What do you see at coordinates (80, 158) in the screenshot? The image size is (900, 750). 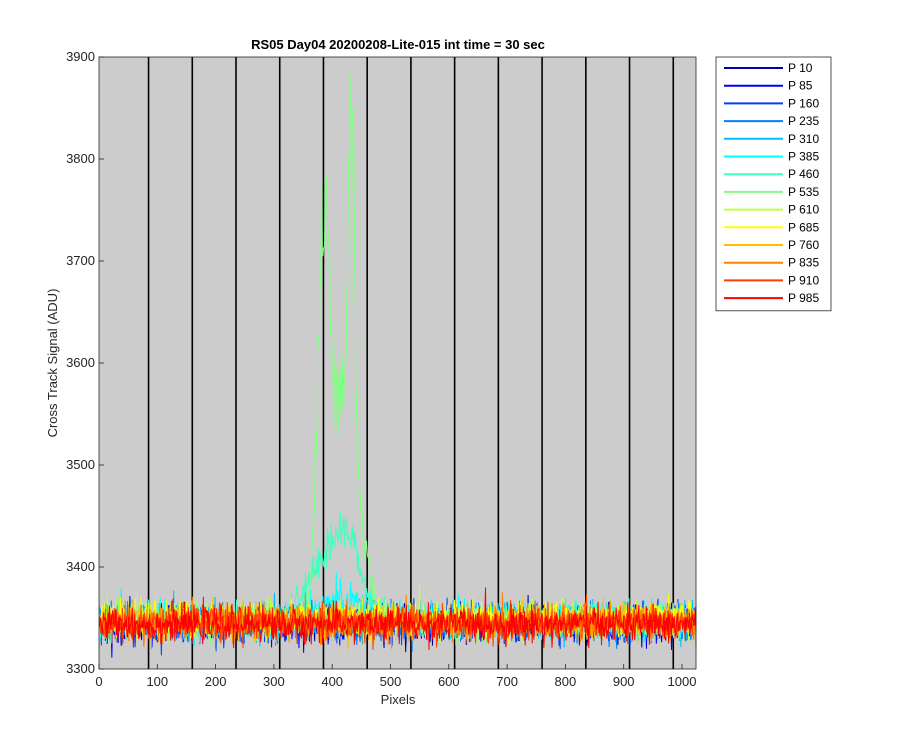 I see `y-tick-label: 3800` at bounding box center [80, 158].